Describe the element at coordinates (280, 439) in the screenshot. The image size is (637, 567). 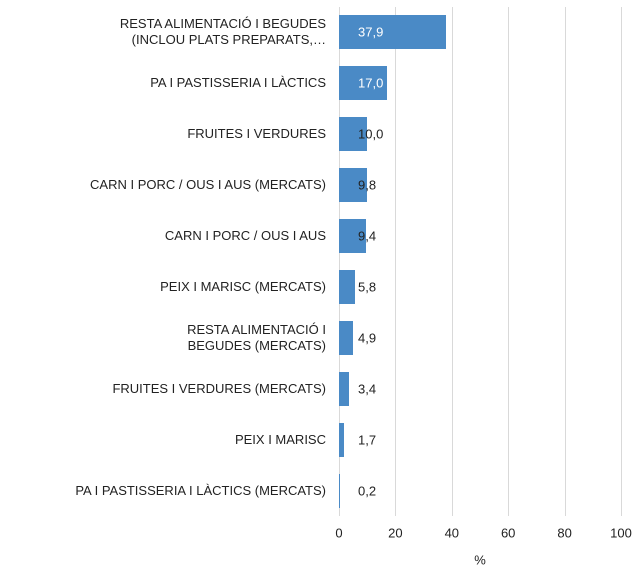
I see `category-label: PEIX I MARISC` at that location.